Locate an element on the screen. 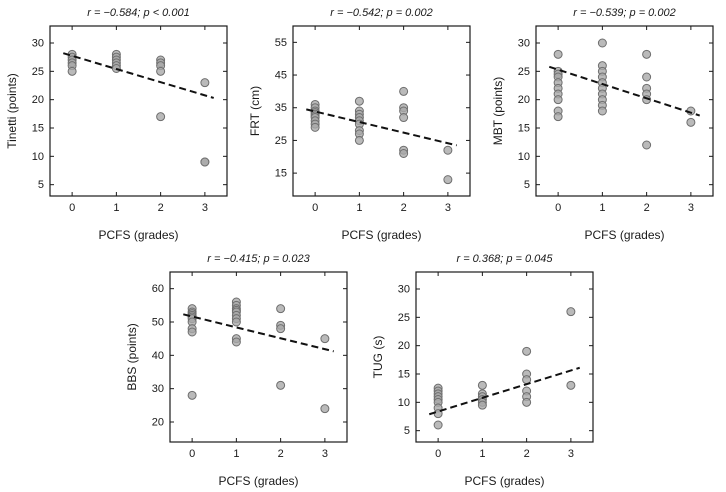 This screenshot has height=492, width=726. y-tick-label: 45 is located at coordinates (281, 76).